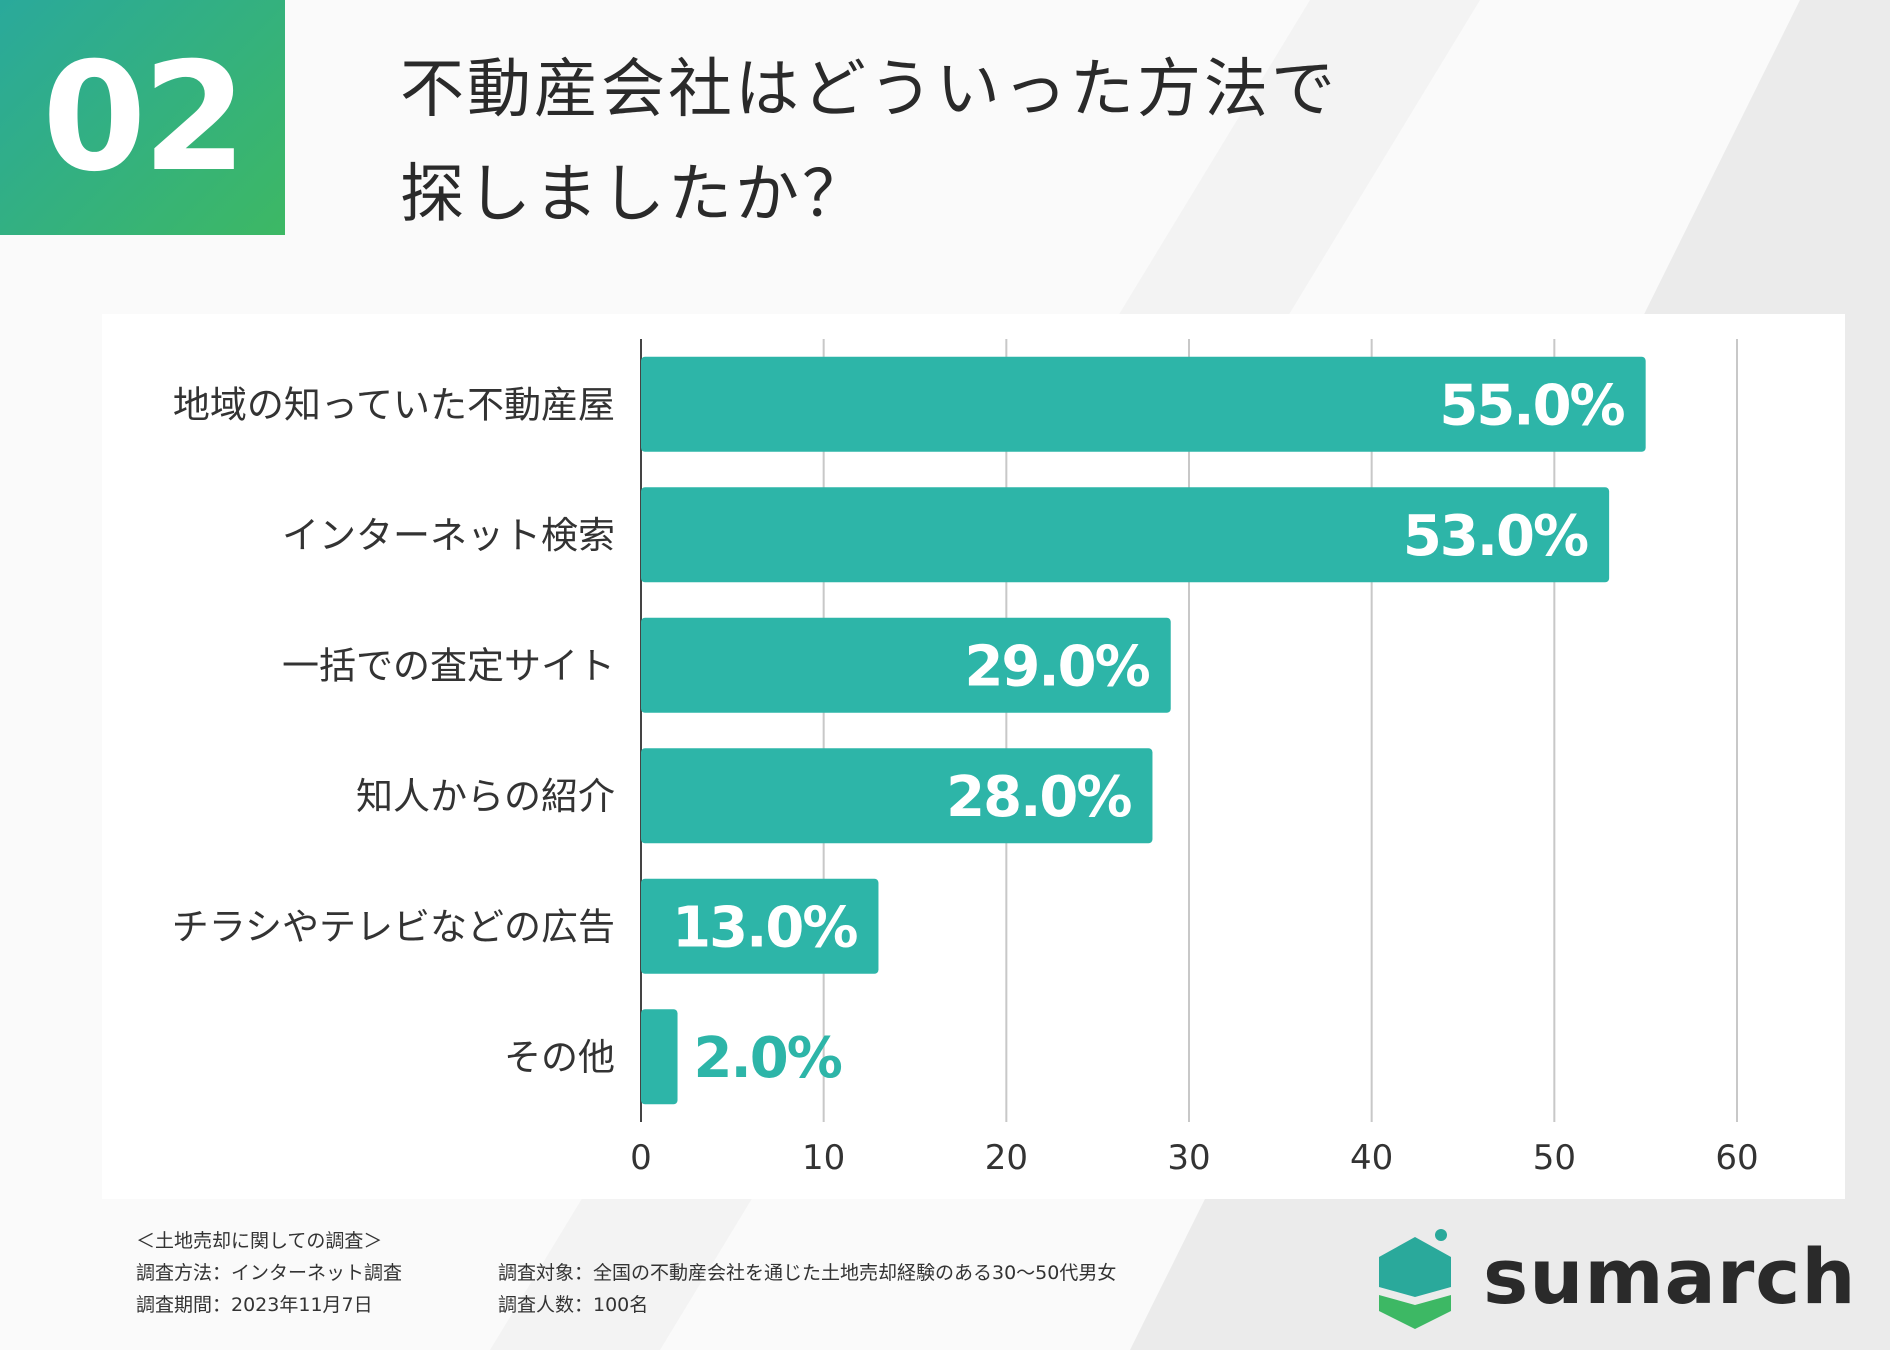 This screenshot has width=1890, height=1350. What do you see at coordinates (559, 1057) in the screenshot?
I see `category-label: その他` at bounding box center [559, 1057].